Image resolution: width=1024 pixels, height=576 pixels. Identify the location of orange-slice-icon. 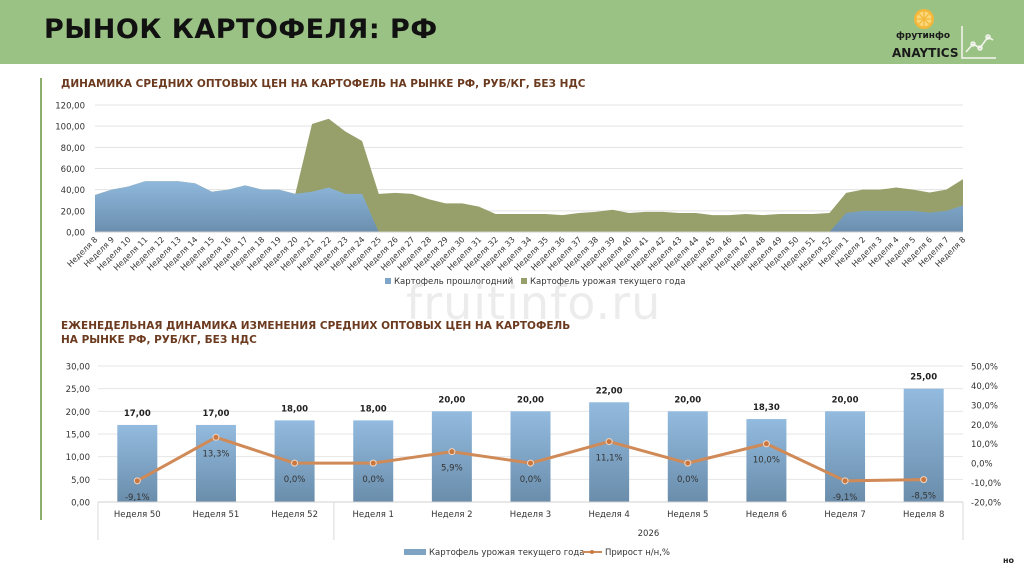
(924, 19).